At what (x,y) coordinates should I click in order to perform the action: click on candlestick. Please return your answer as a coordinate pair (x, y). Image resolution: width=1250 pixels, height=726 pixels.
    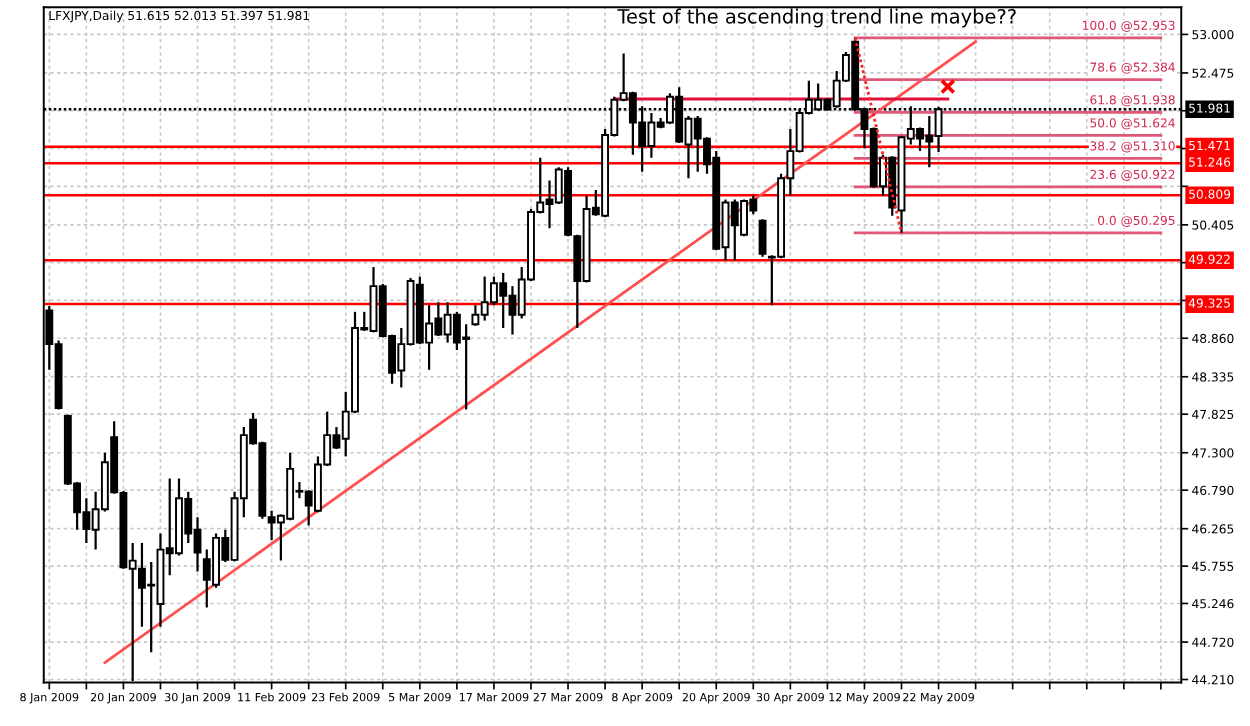
    Looking at the image, I should click on (762, 238).